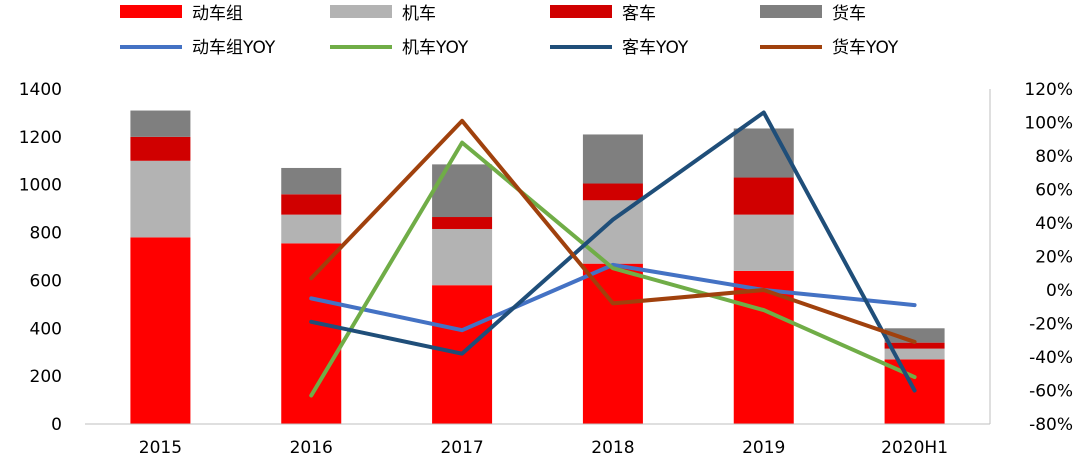  Describe the element at coordinates (1051, 392) in the screenshot. I see `right-tick-label: -60%` at that location.